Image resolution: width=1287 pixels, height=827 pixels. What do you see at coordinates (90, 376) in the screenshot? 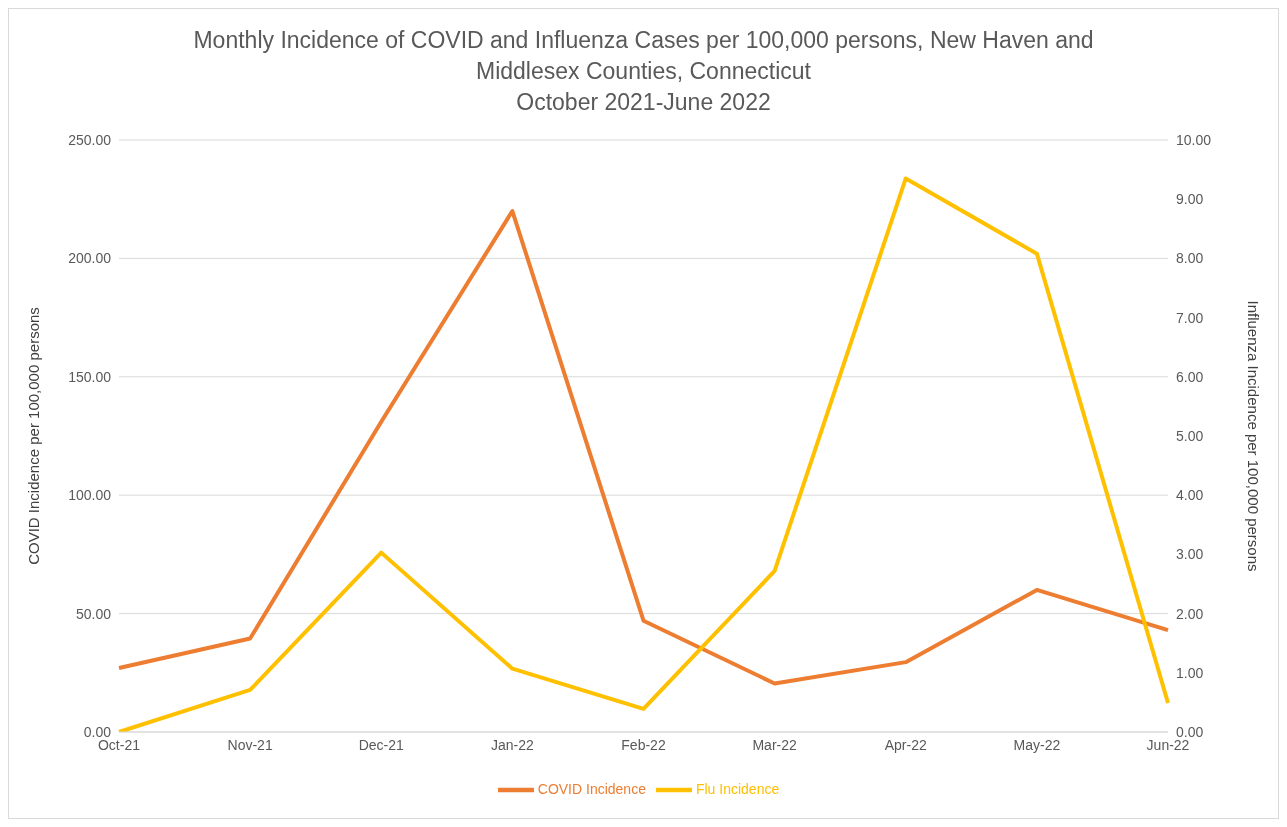
I see `y-tick-label: 150.00` at bounding box center [90, 376].